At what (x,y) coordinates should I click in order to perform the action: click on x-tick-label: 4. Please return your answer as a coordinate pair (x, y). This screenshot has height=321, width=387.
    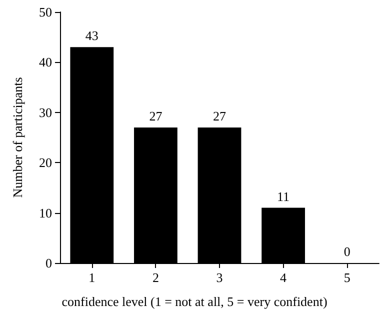
    Looking at the image, I should click on (284, 277).